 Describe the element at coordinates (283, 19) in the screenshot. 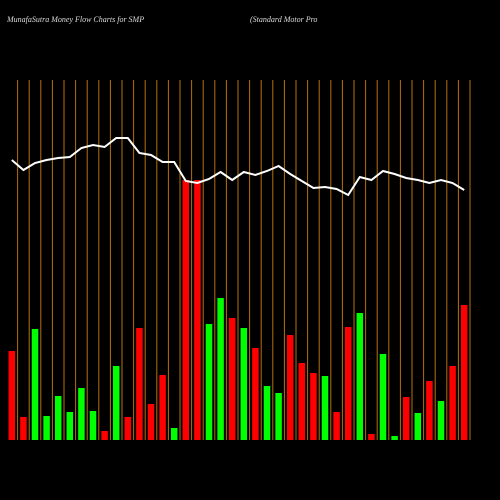

I see `chart-subtitle: (Standard Motor Pro` at that location.